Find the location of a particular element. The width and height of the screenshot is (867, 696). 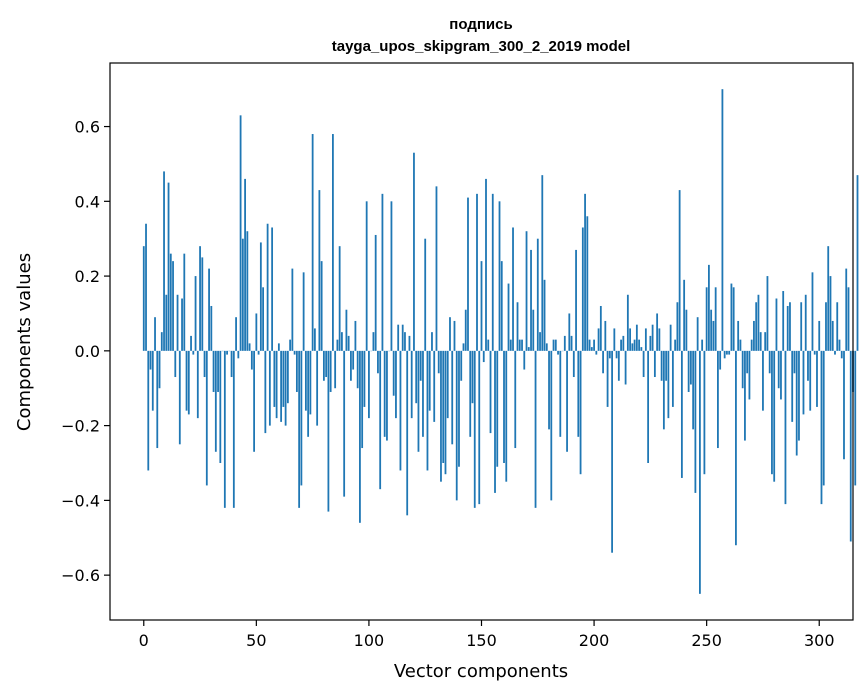

y-tick-label-5: 0.4 is located at coordinates (87, 201).